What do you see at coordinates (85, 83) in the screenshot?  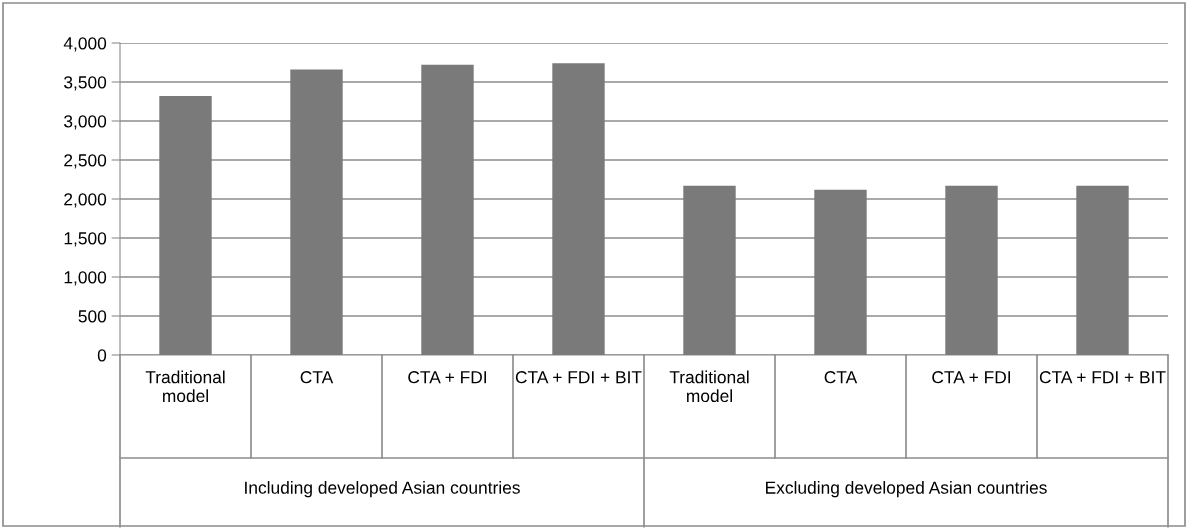 I see `y-tick-label: 3,500` at bounding box center [85, 83].